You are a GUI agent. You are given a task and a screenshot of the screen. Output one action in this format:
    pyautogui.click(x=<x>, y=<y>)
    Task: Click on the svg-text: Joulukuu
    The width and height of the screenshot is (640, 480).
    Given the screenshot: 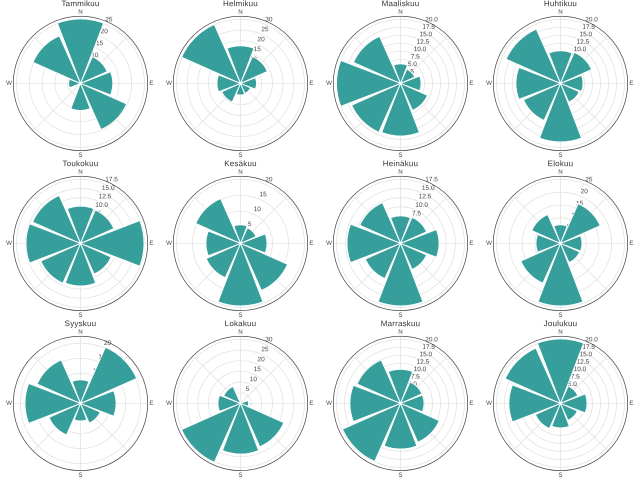 What is the action you would take?
    pyautogui.click(x=561, y=323)
    